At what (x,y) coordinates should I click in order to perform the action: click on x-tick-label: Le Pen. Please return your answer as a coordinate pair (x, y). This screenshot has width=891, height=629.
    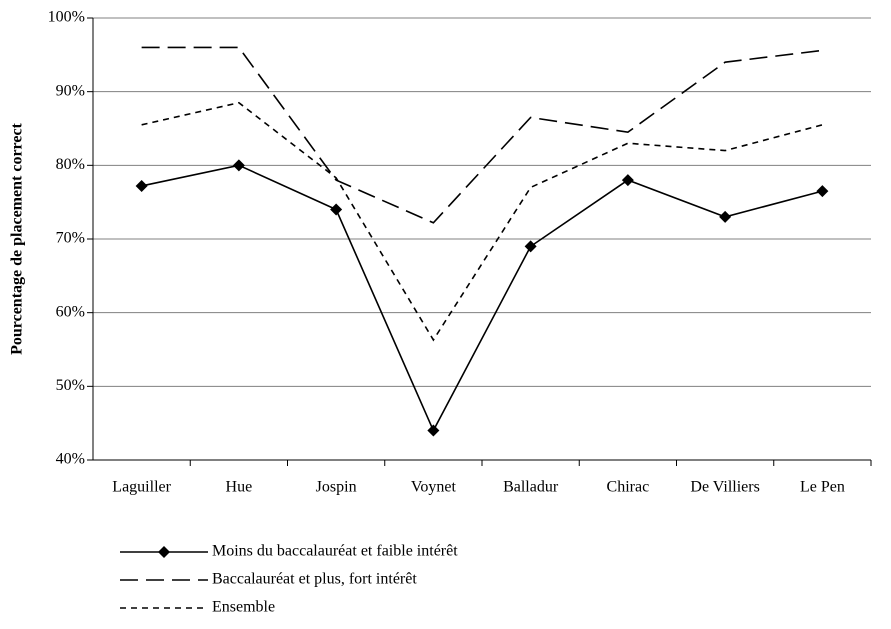
    Looking at the image, I should click on (822, 487).